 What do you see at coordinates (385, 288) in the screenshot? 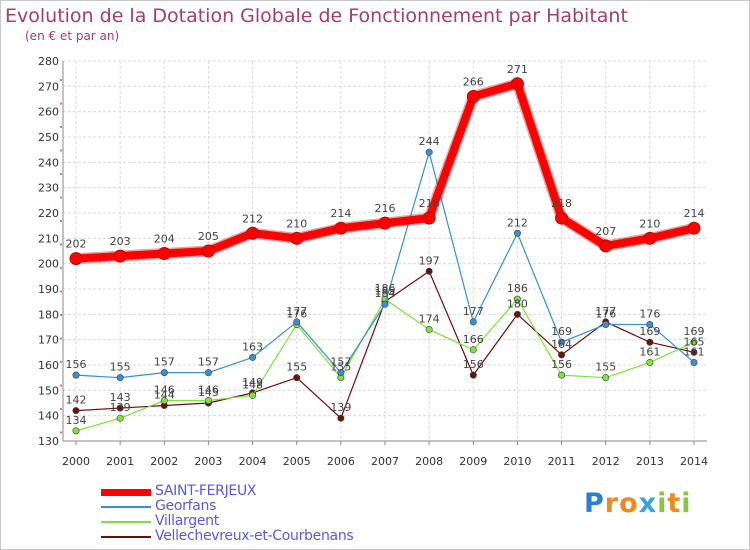
I see `data-label: 186` at bounding box center [385, 288].